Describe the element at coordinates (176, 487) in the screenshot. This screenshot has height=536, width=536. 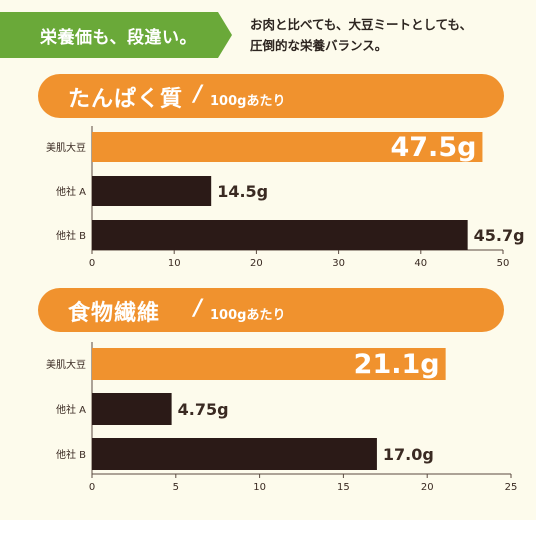
I see `x-tick-label-1: 5` at that location.